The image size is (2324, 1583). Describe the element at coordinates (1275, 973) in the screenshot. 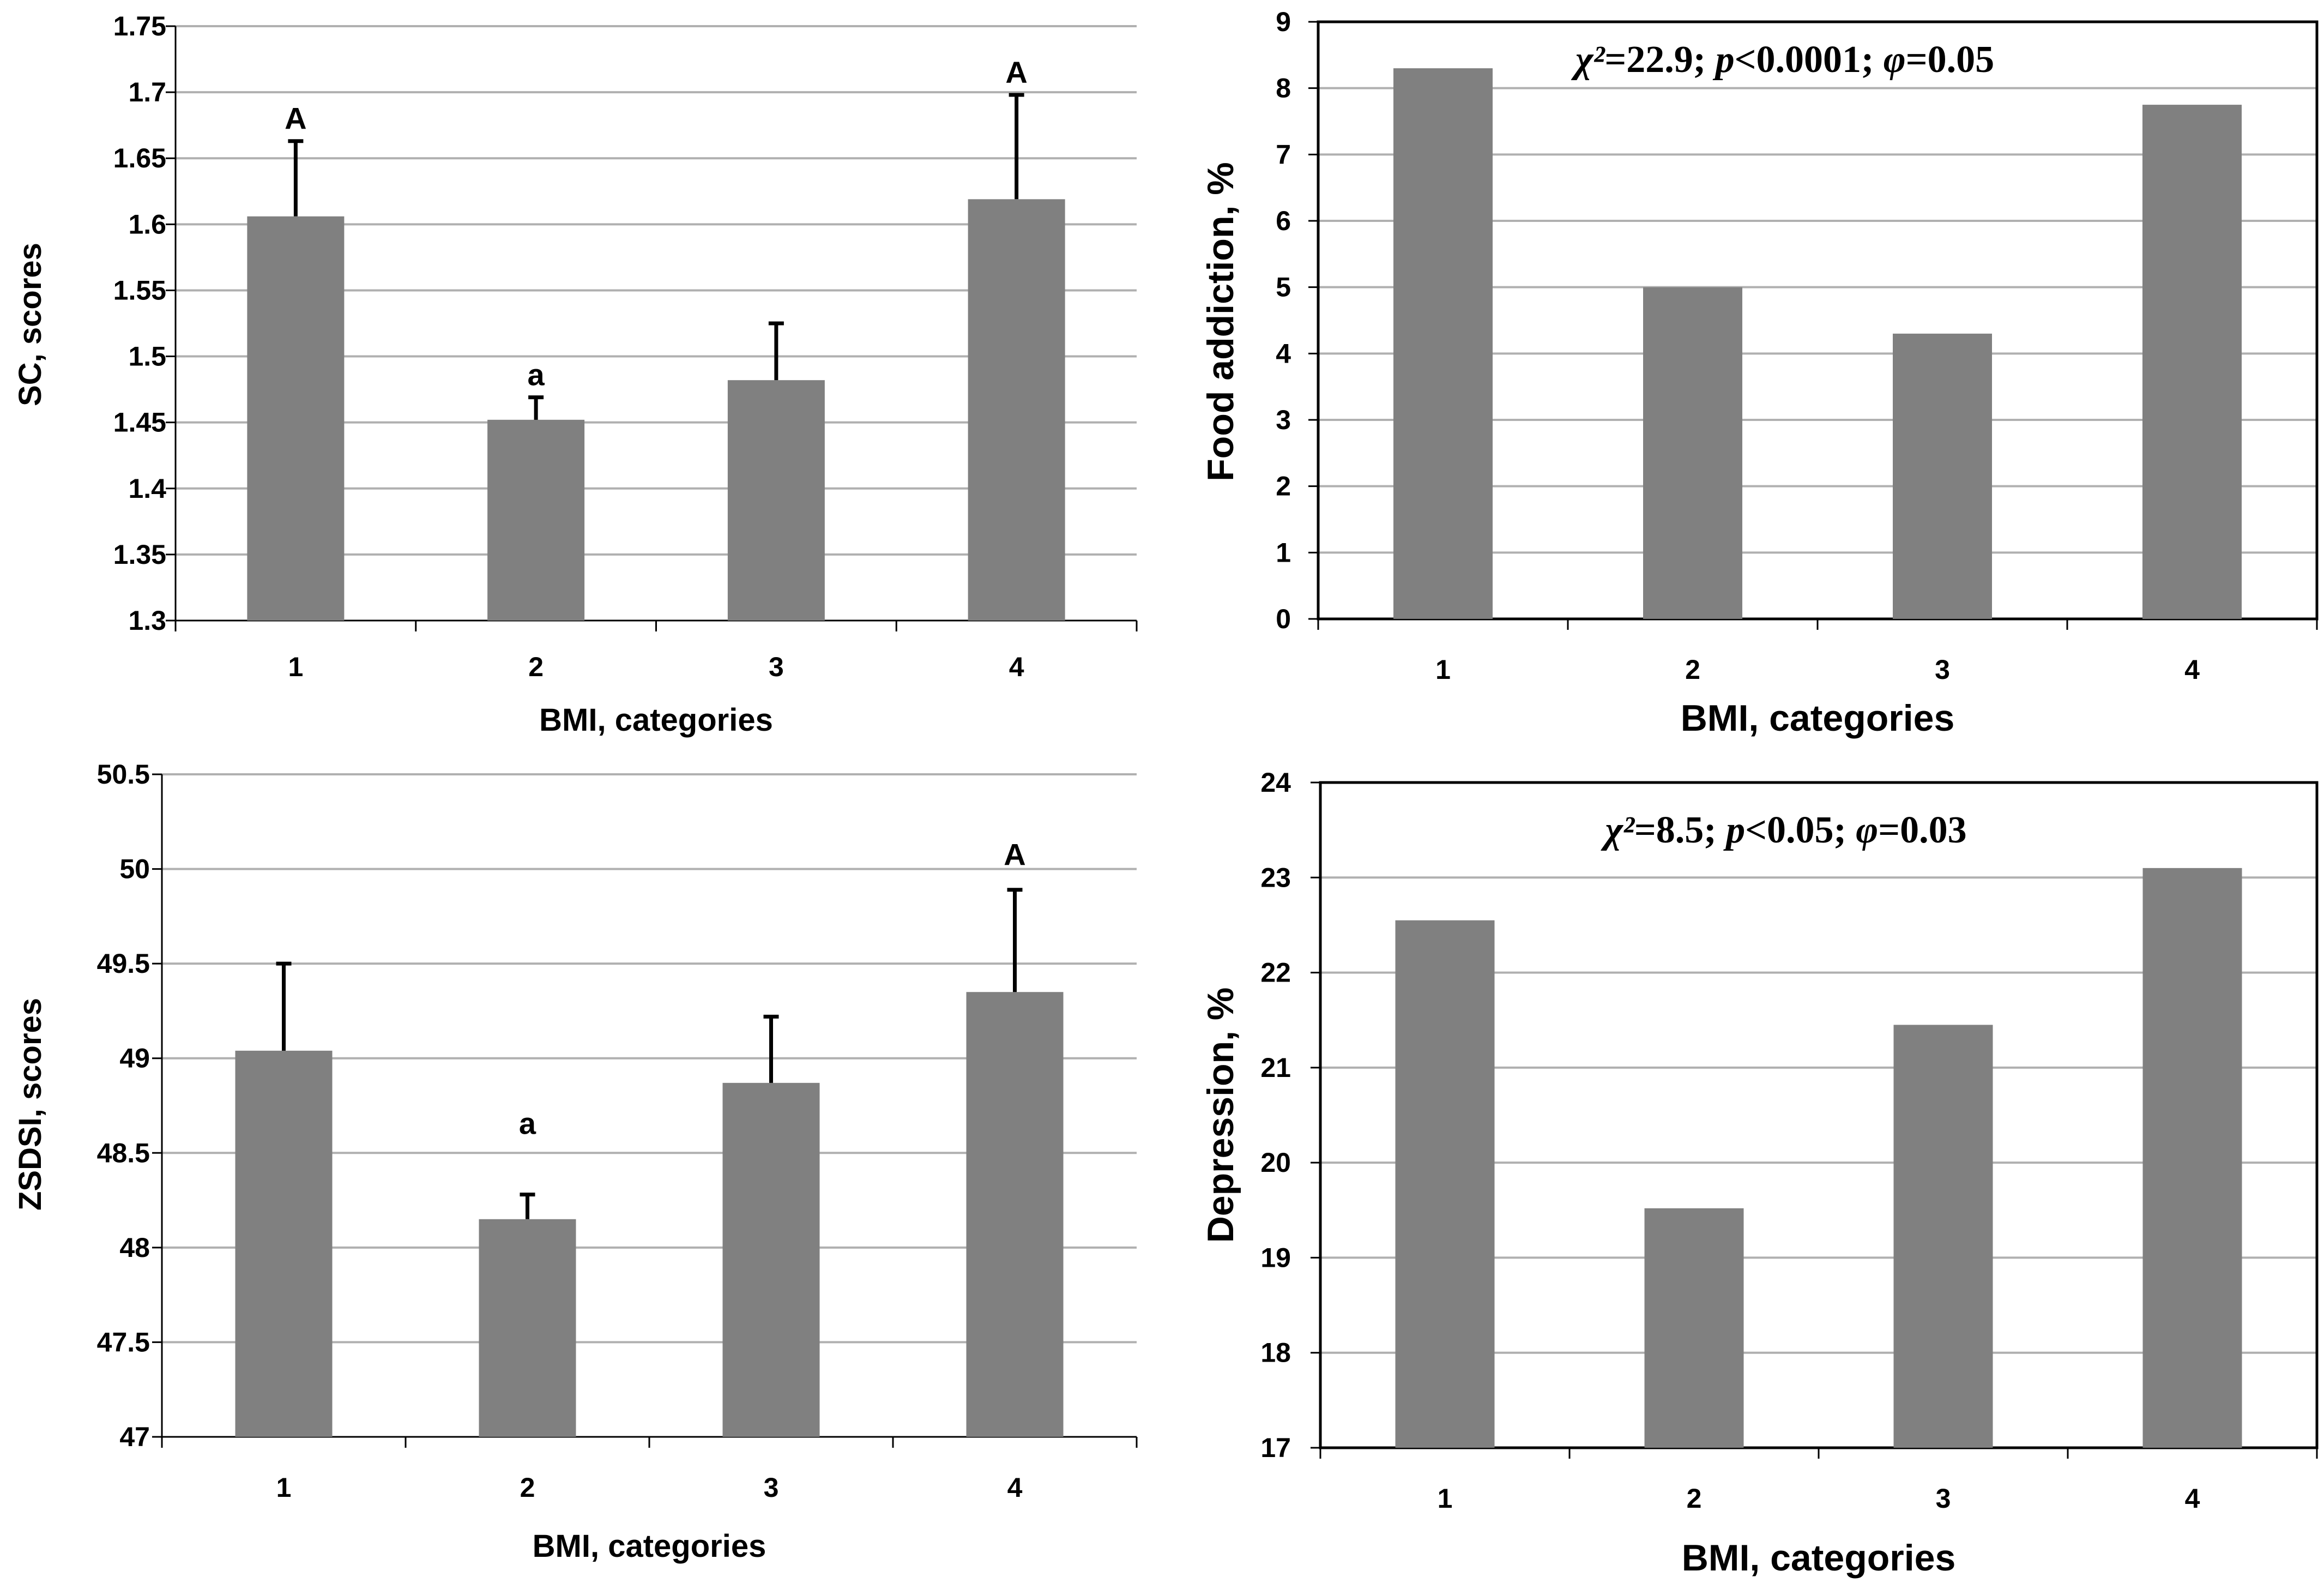

I see `depression-y-tick-label: 22` at that location.